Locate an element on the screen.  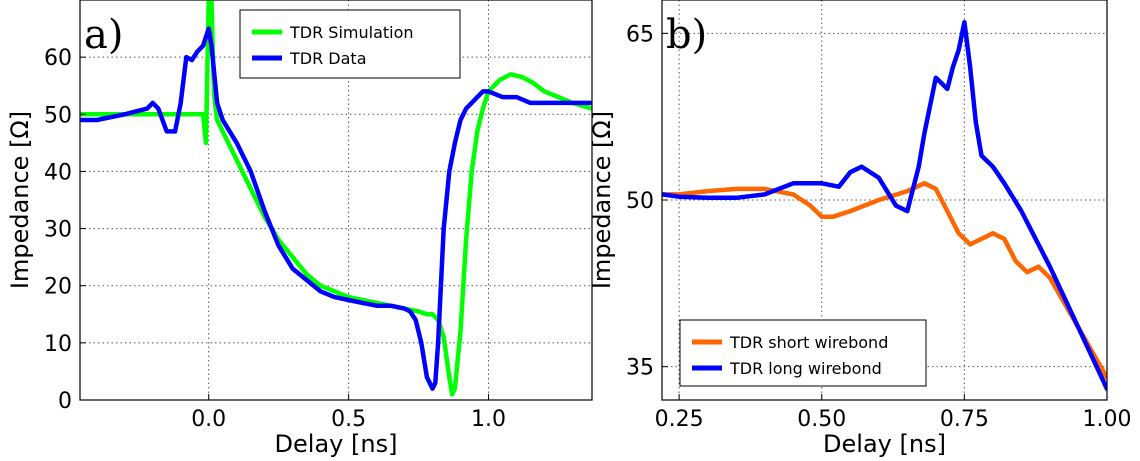
x-tick-label: 1.0 is located at coordinates (488, 419).